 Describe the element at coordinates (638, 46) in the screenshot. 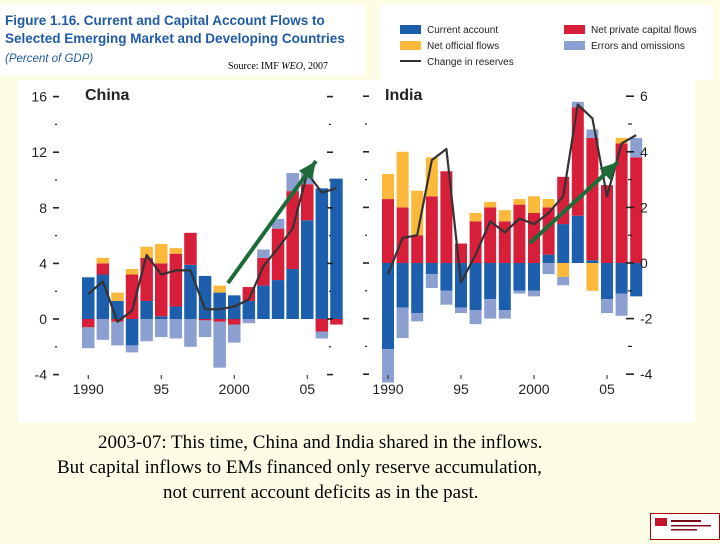

I see `legend-label: Errors and omissions` at that location.